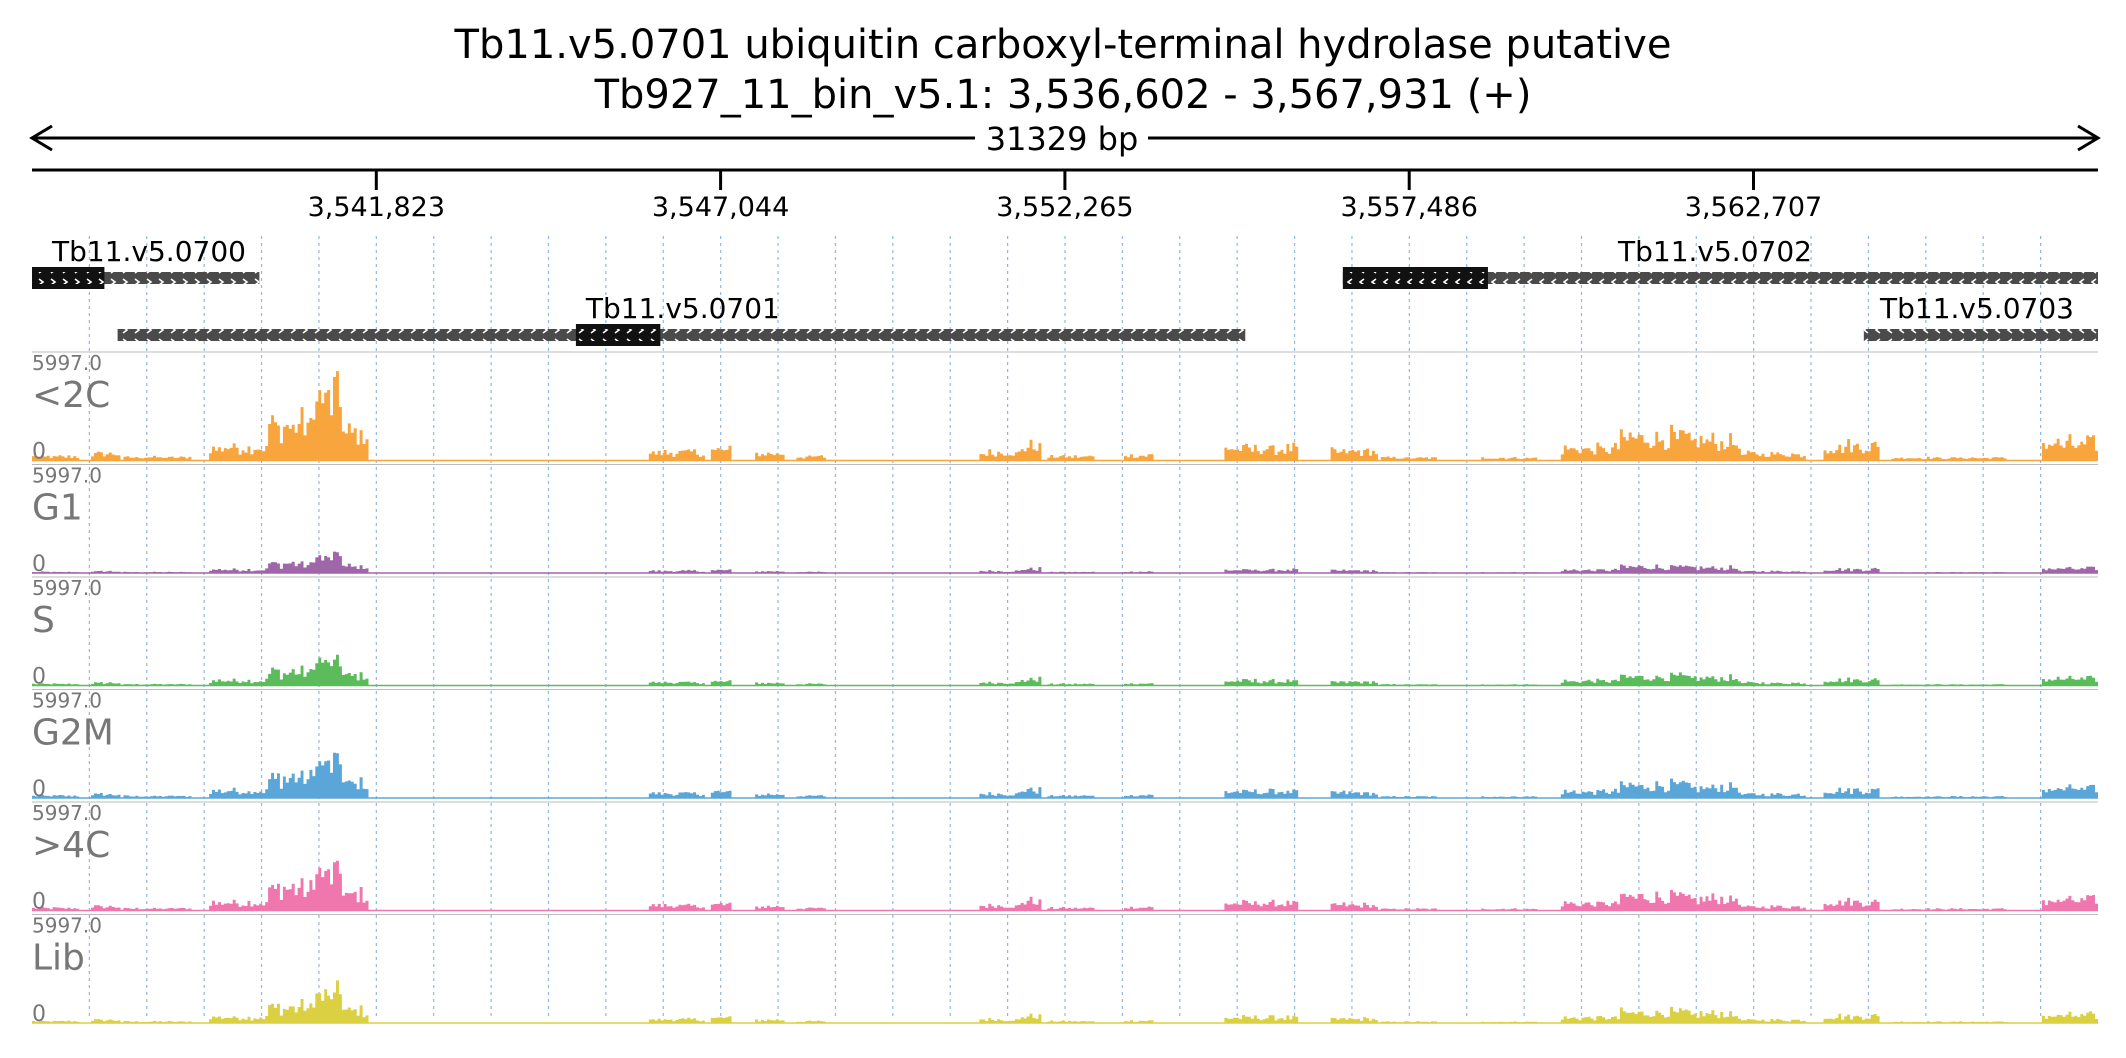 This screenshot has height=1058, width=2126. What do you see at coordinates (1753, 207) in the screenshot?
I see `ruler-tick-label: 3,562,707` at bounding box center [1753, 207].